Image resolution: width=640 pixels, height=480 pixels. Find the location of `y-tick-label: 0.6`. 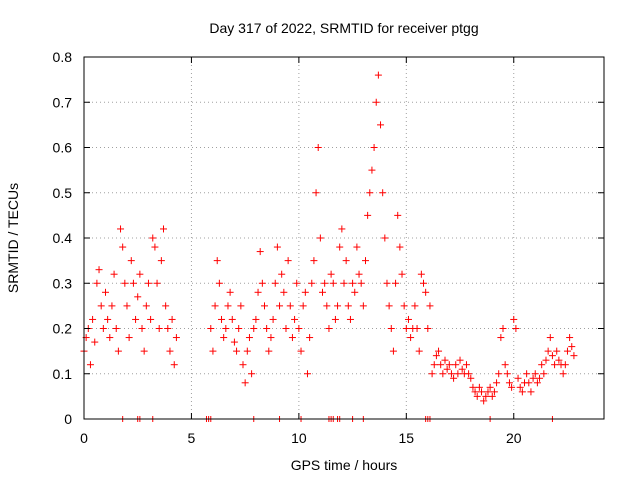

y-tick-label: 0.6 is located at coordinates (63, 148).